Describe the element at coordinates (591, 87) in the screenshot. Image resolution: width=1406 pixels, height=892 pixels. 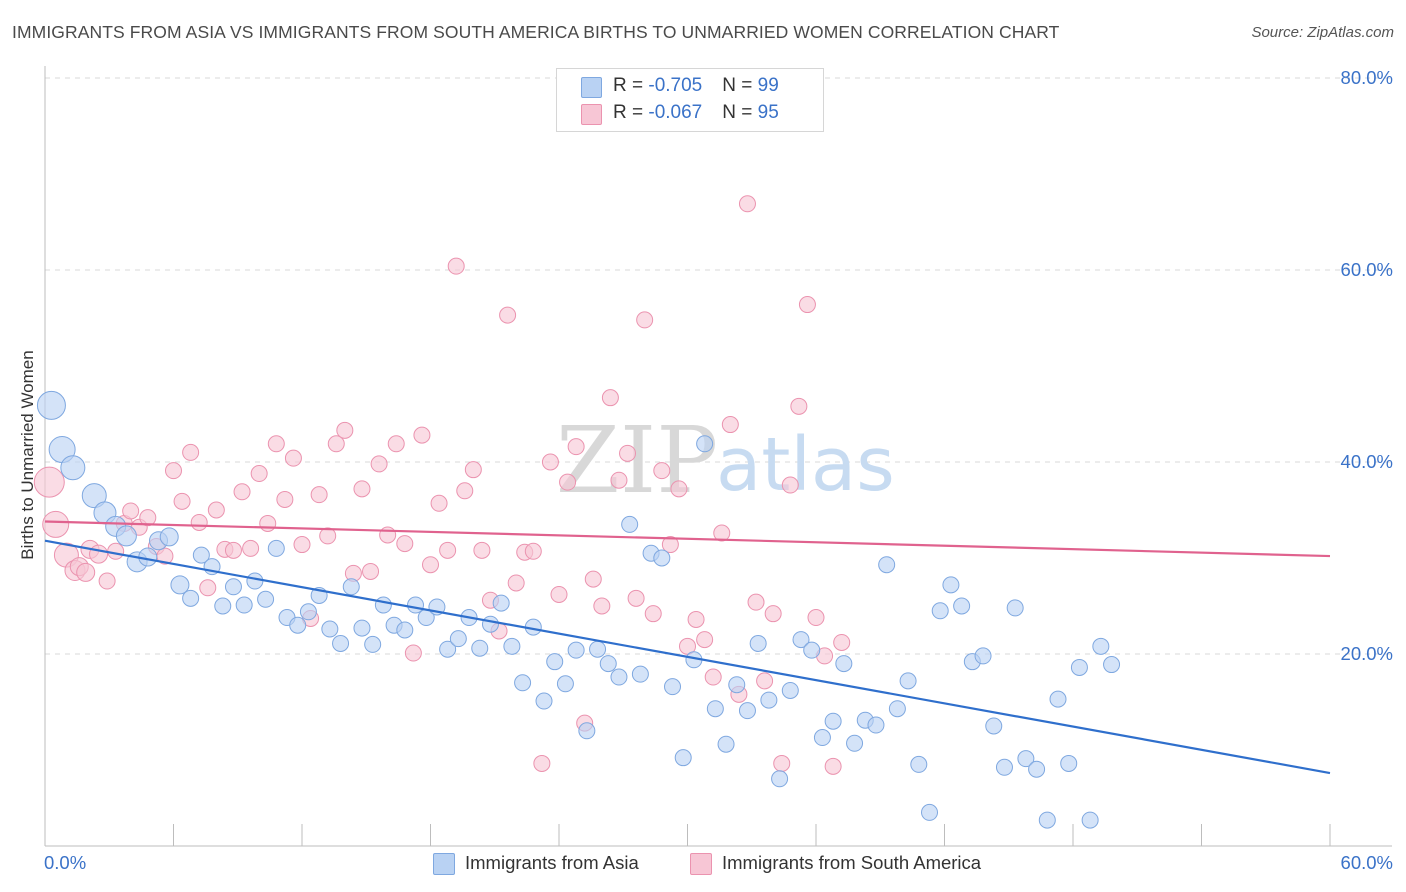
I see `legend-swatch-asia` at that location.